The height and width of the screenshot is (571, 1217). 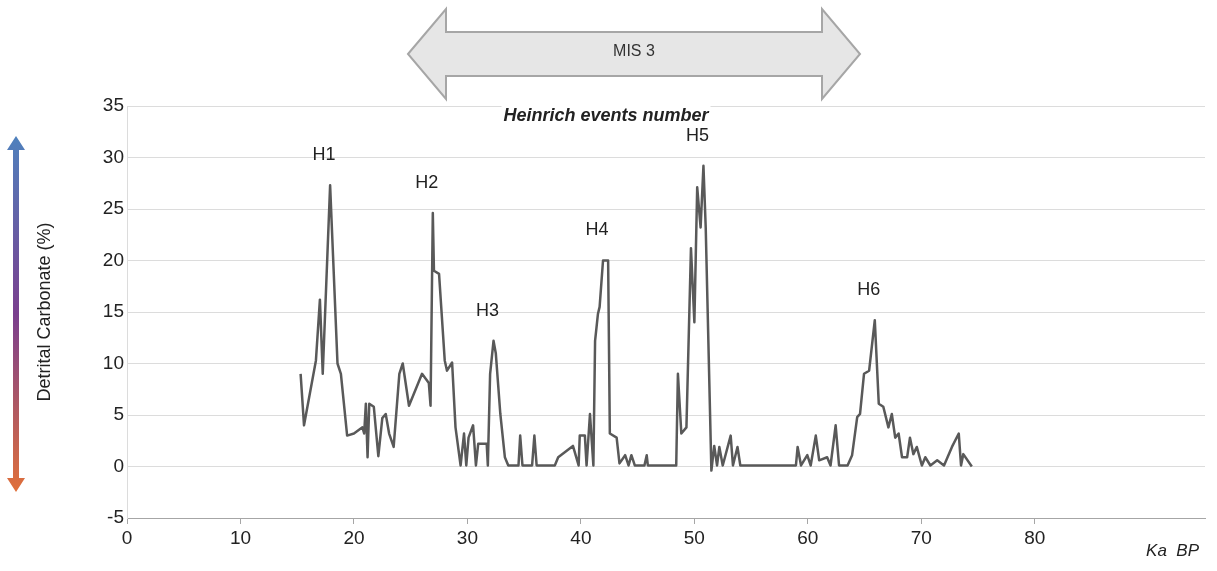 I want to click on x-tick-label: 60, so click(x=808, y=537).